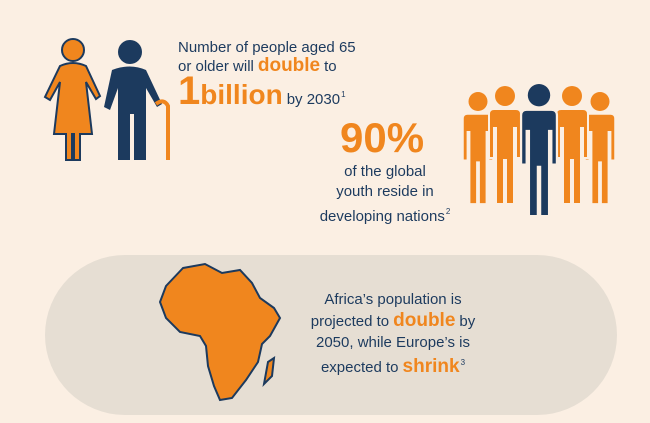 The height and width of the screenshot is (423, 650). What do you see at coordinates (382, 216) in the screenshot?
I see `text: developing nations` at bounding box center [382, 216].